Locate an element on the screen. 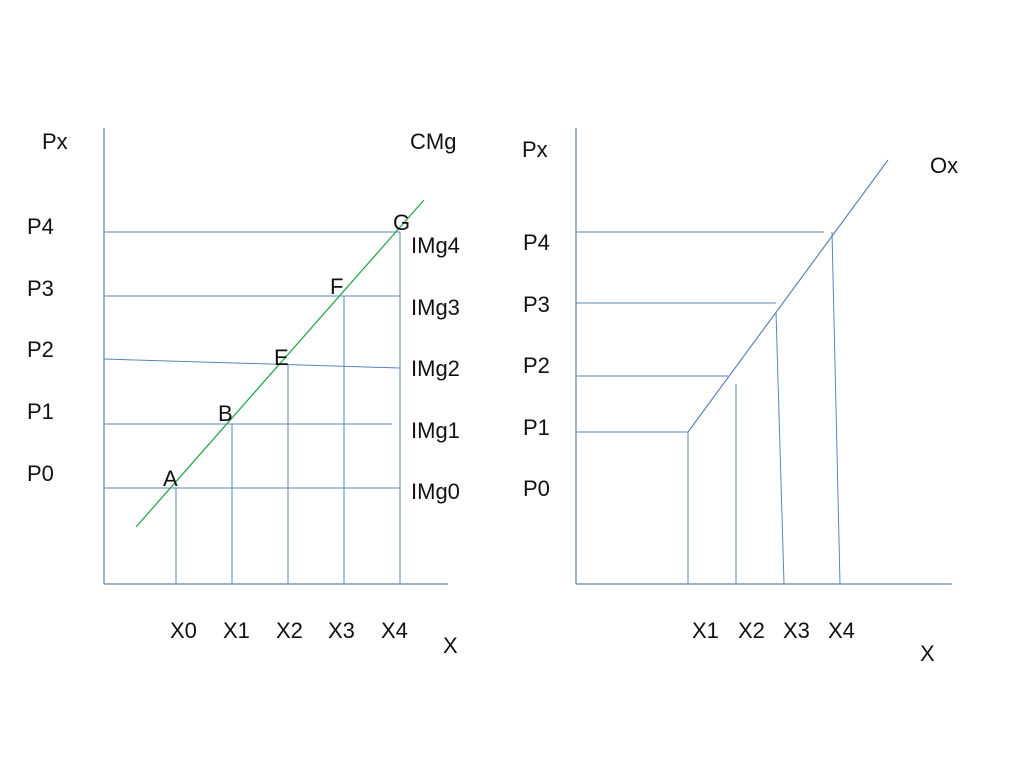 The height and width of the screenshot is (768, 1024). right-x-label-x1: X1 is located at coordinates (705, 630).